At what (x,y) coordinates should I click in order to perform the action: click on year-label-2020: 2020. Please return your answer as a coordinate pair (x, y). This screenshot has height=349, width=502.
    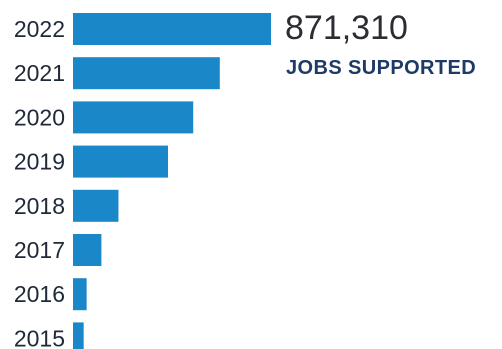
    Looking at the image, I should click on (39, 117).